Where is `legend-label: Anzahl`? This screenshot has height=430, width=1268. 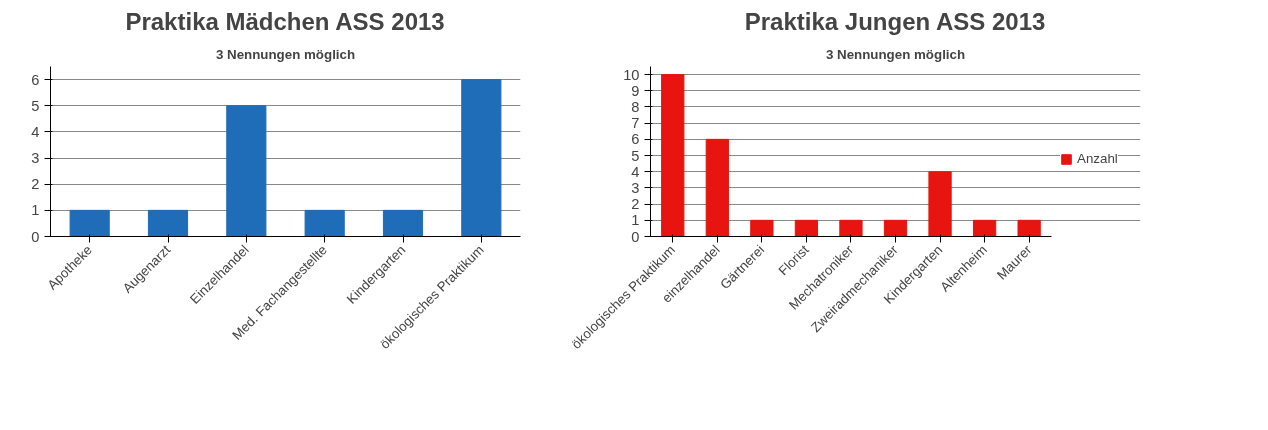 legend-label: Anzahl is located at coordinates (1097, 158).